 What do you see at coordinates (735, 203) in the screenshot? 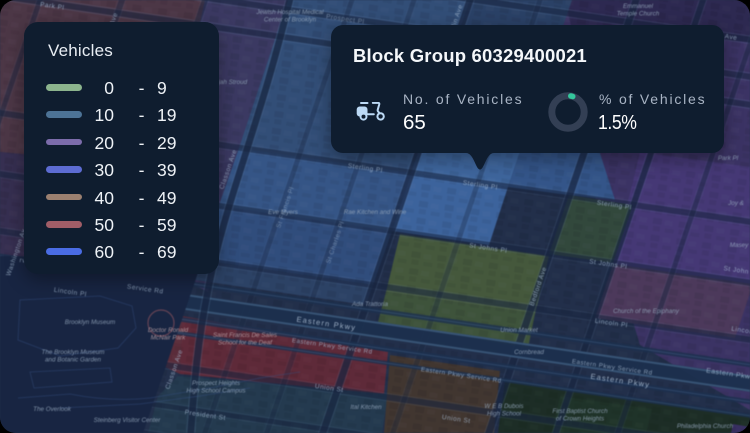
I see `svg-text: Joy &` at bounding box center [735, 203].